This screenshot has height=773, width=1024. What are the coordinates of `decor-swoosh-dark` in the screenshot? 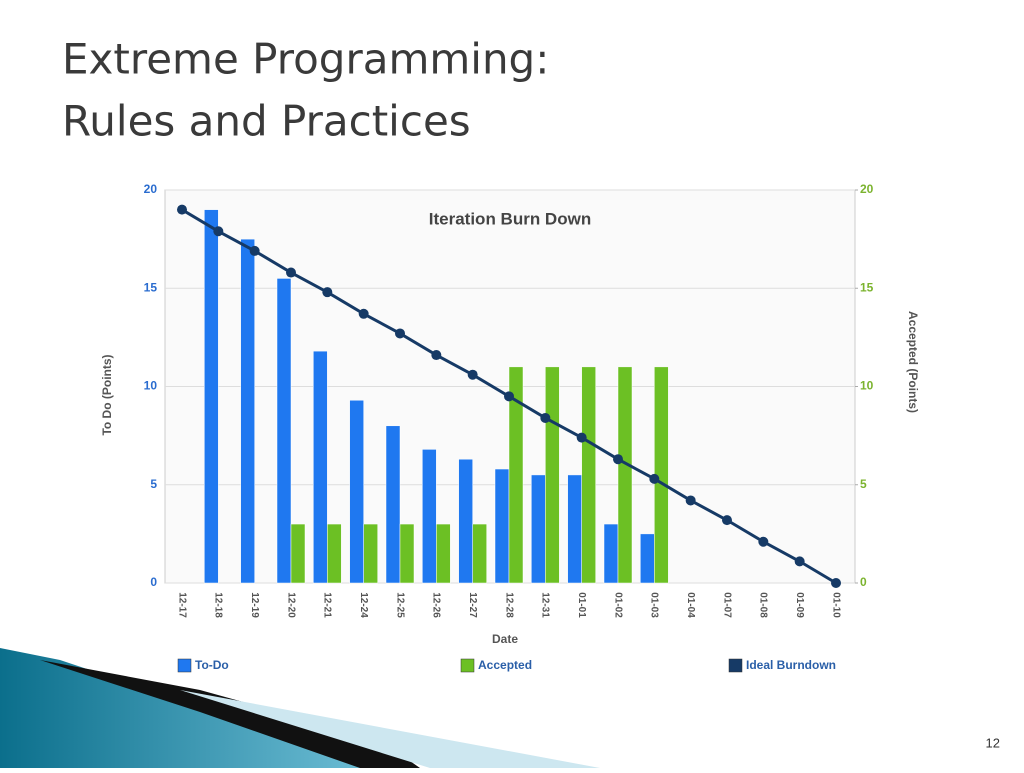 It's located at (230, 714).